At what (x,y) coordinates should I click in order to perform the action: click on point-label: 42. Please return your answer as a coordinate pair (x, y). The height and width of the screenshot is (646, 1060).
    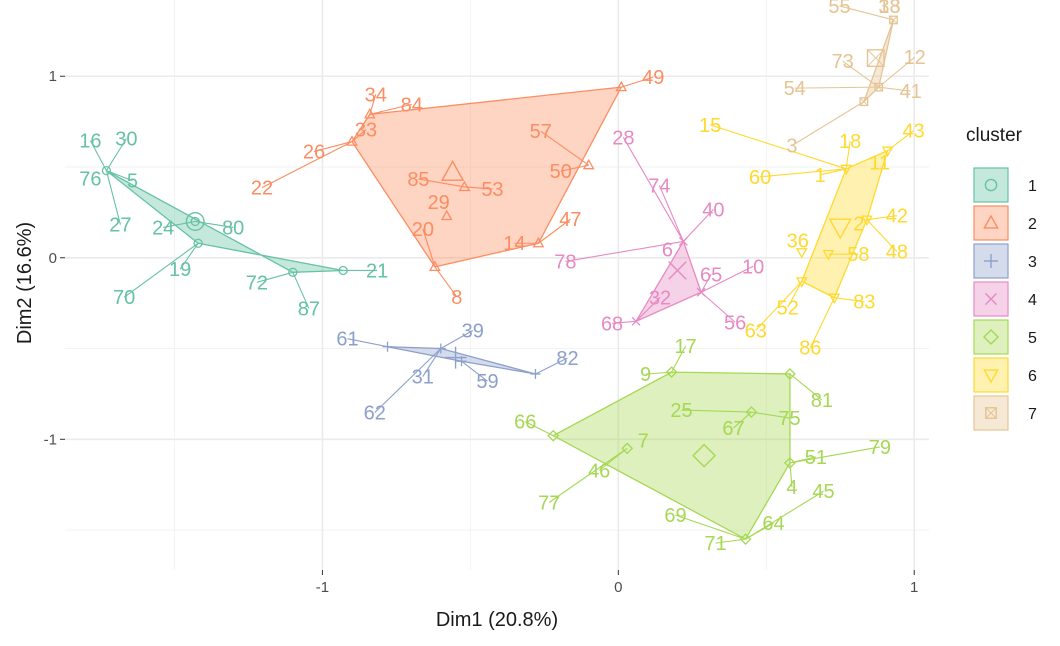
    Looking at the image, I should click on (897, 217).